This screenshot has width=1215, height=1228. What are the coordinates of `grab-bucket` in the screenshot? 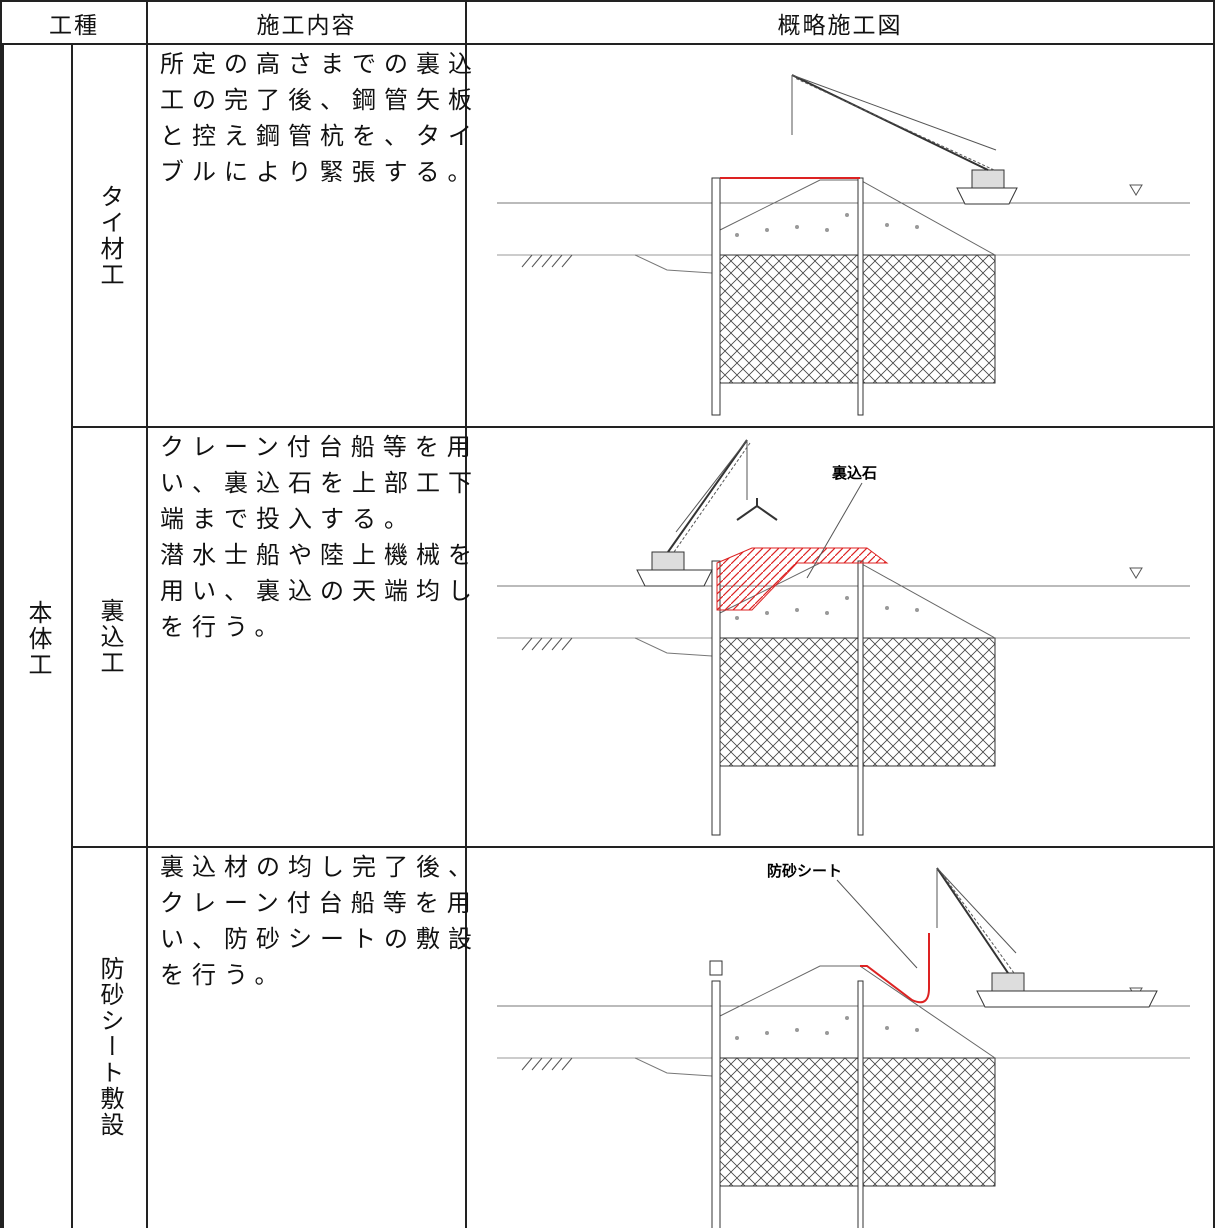 It's located at (757, 509).